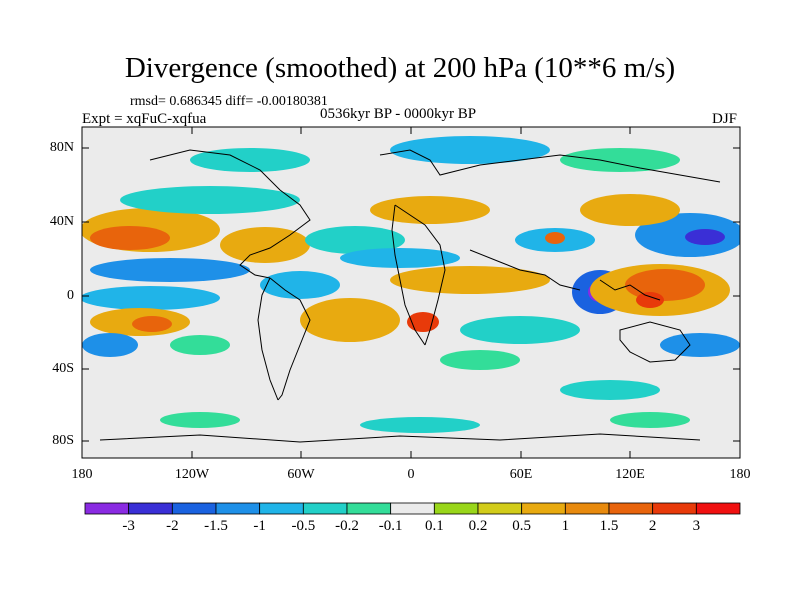 The image size is (800, 600). What do you see at coordinates (216, 526) in the screenshot?
I see `colorbar-label: -1.5` at bounding box center [216, 526].